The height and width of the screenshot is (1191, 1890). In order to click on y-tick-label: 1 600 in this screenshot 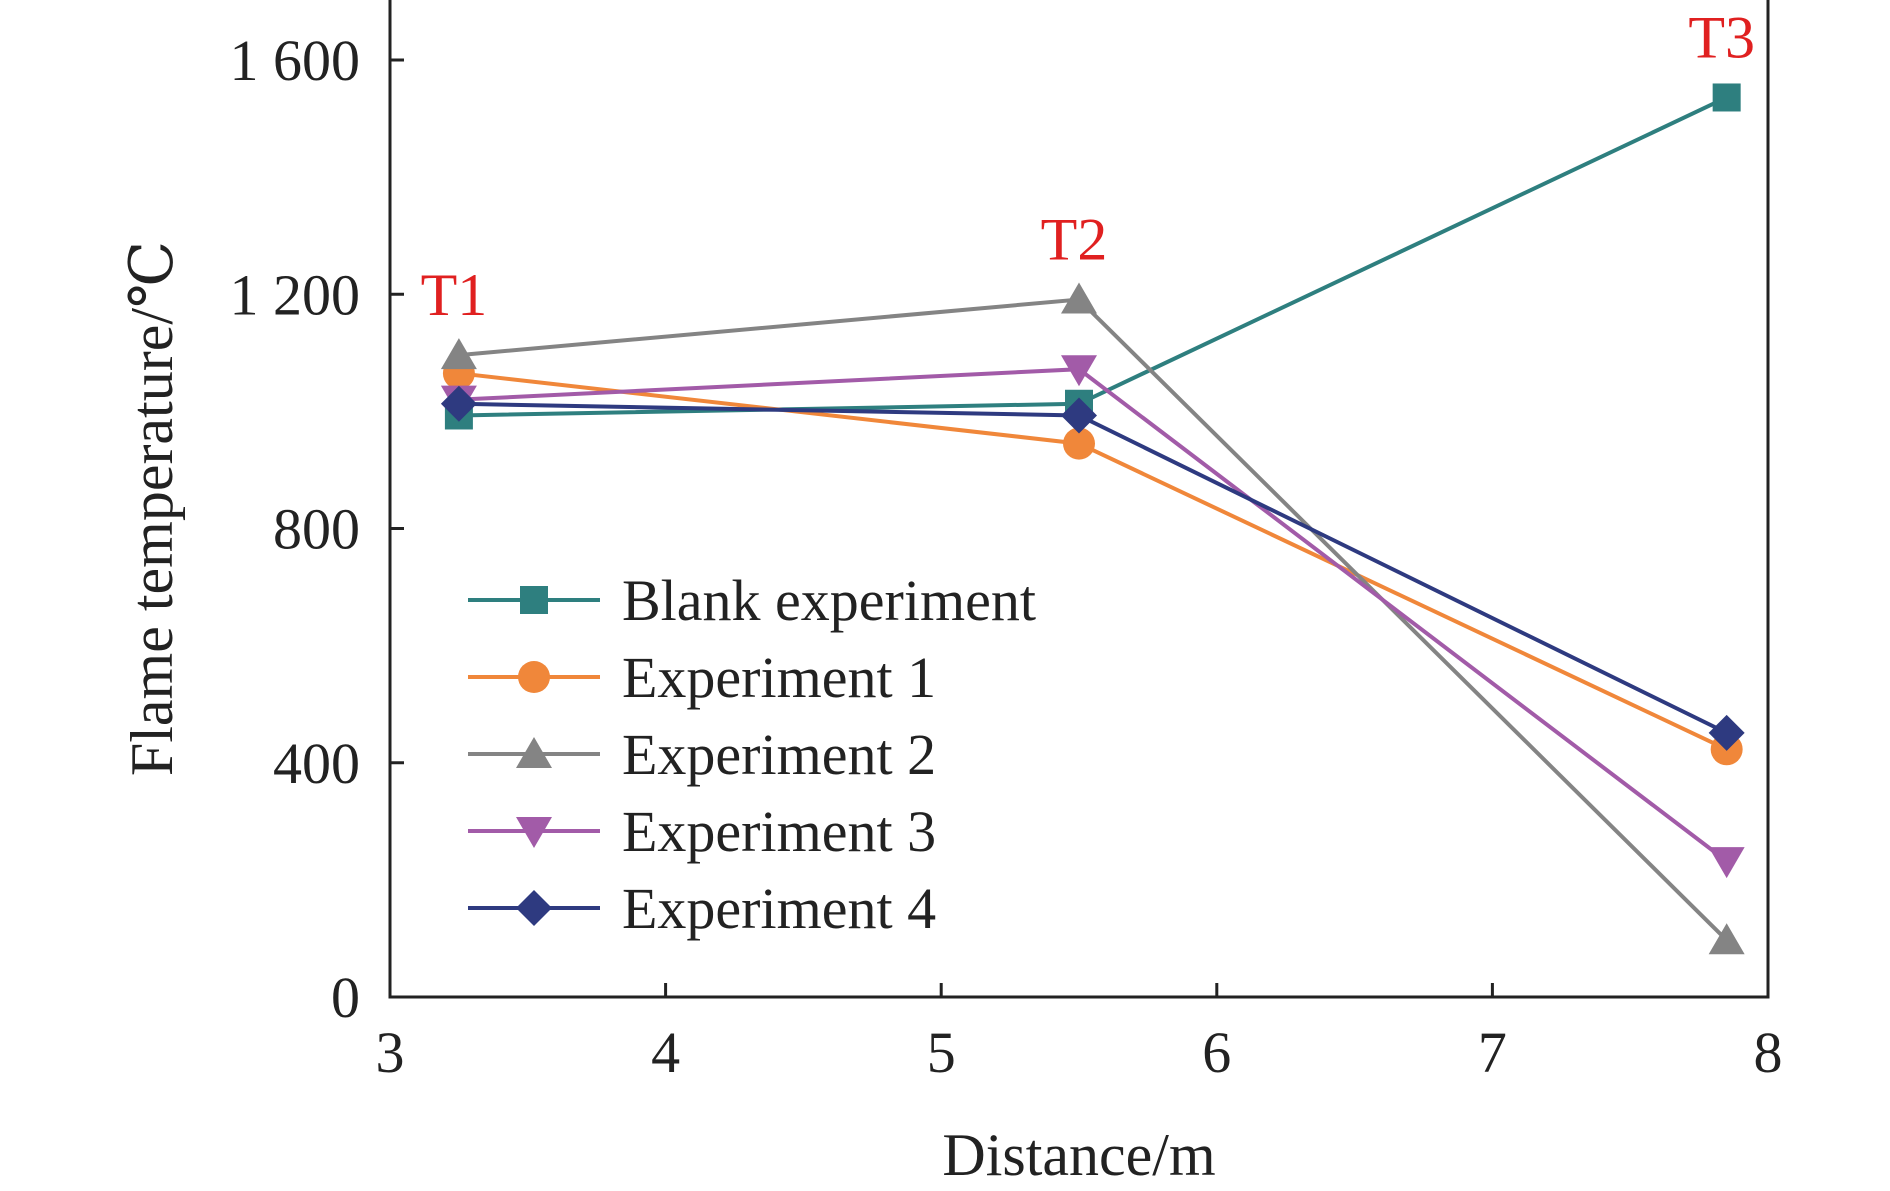, I will do `click(295, 60)`.